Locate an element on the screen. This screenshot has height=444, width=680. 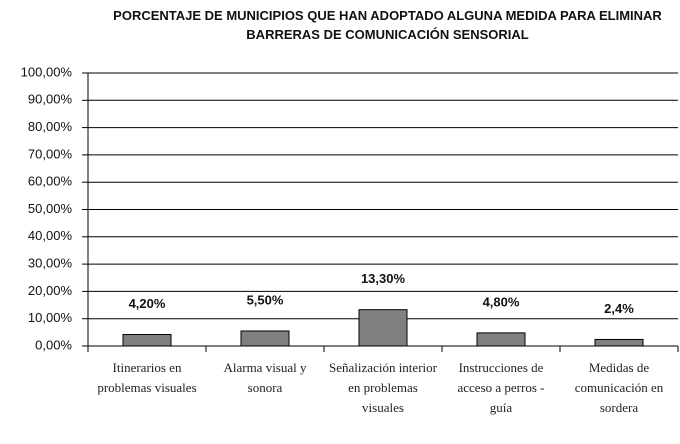
data-label: 13,30% is located at coordinates (383, 278).